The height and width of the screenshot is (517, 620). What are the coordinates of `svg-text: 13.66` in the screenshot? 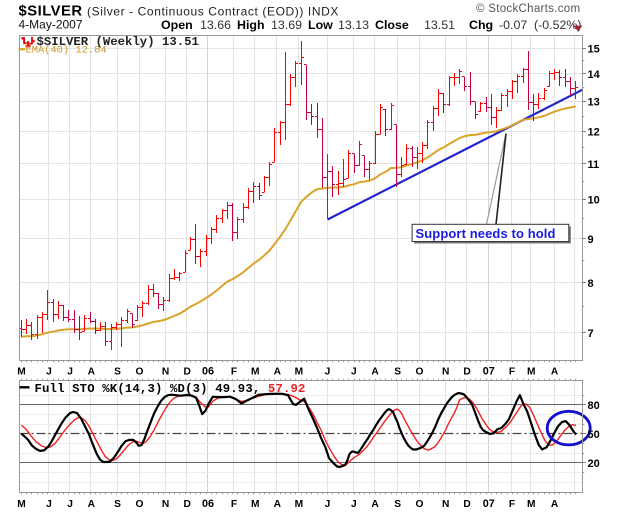 It's located at (215, 25).